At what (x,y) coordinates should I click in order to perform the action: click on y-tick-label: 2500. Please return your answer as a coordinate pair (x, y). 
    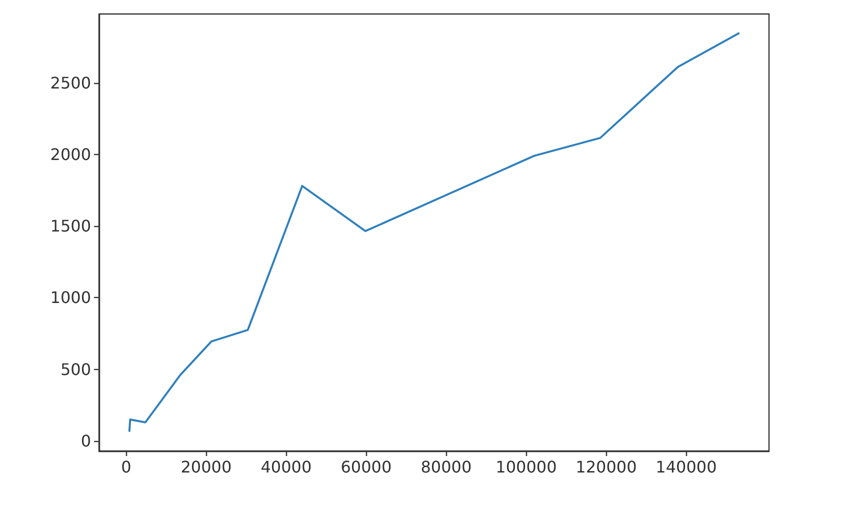
    Looking at the image, I should click on (70, 82).